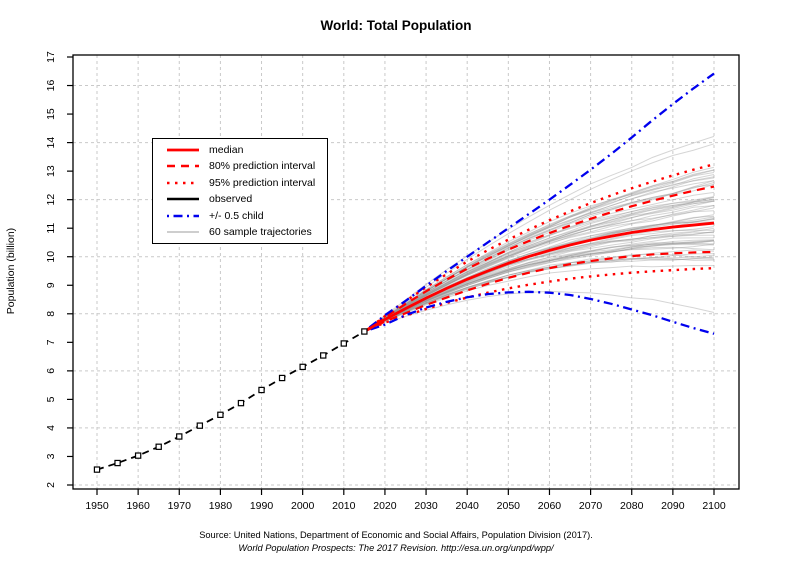 This screenshot has height=572, width=792. What do you see at coordinates (97, 506) in the screenshot?
I see `svg-text: 1950` at bounding box center [97, 506].